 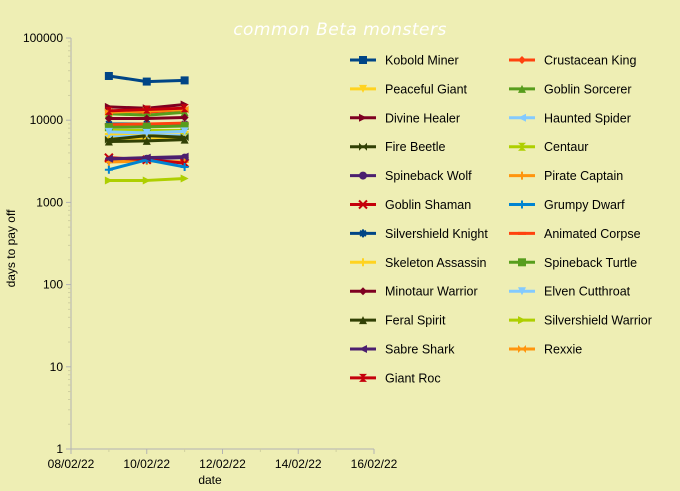 I want to click on legend-item: Feral Spirit, so click(x=398, y=321).